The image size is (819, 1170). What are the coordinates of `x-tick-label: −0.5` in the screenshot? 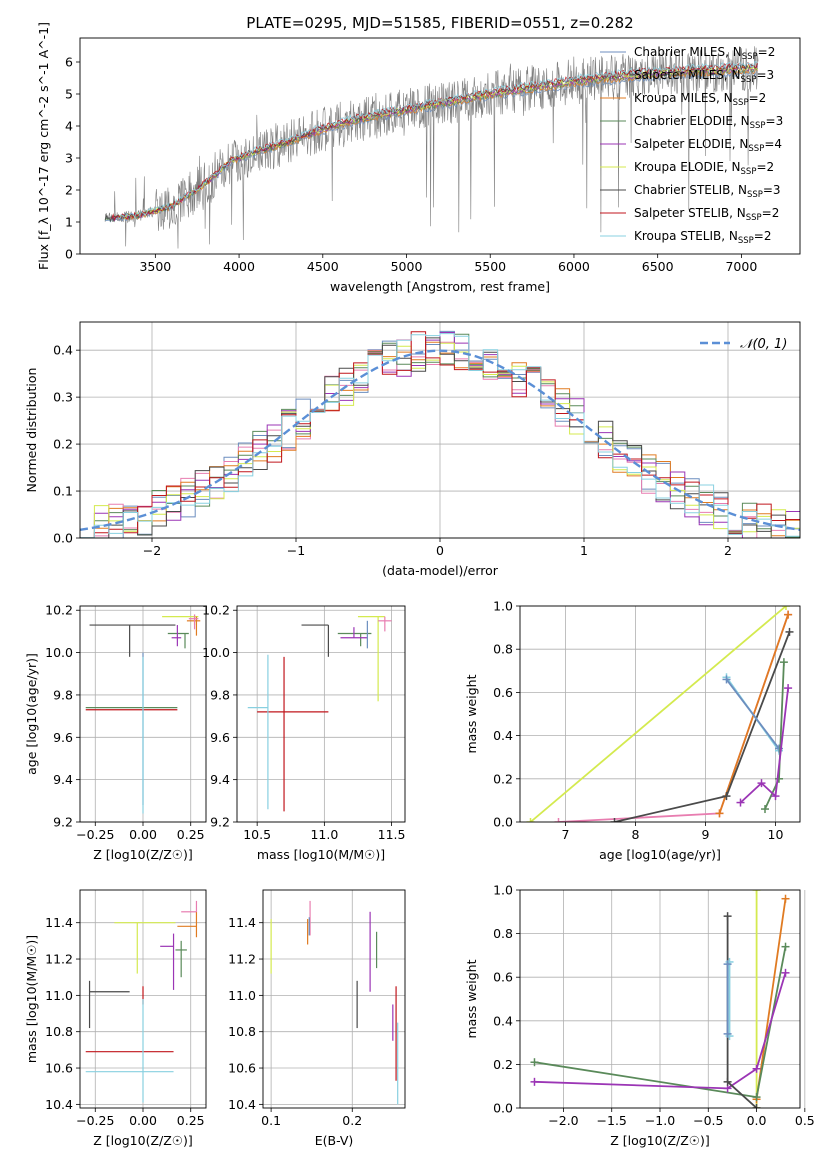 It's located at (708, 1120).